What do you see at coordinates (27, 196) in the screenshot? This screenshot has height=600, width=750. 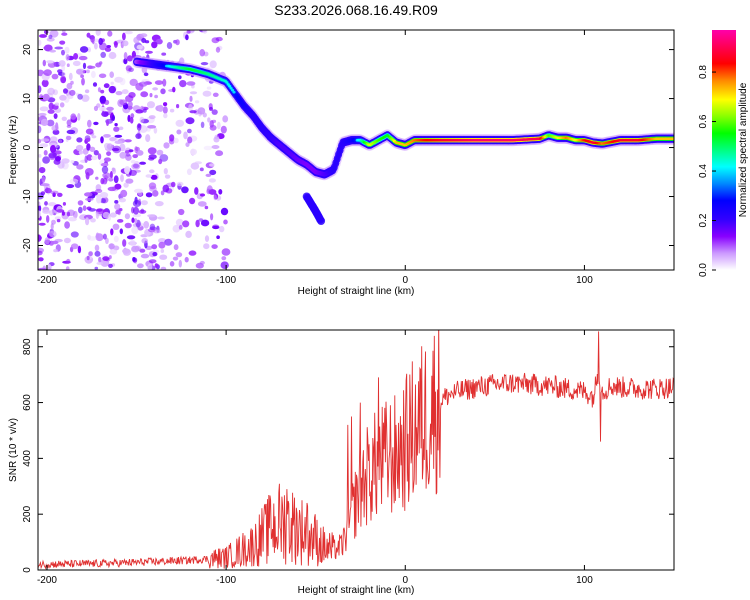 I see `y-tick-label: -10` at bounding box center [27, 196].